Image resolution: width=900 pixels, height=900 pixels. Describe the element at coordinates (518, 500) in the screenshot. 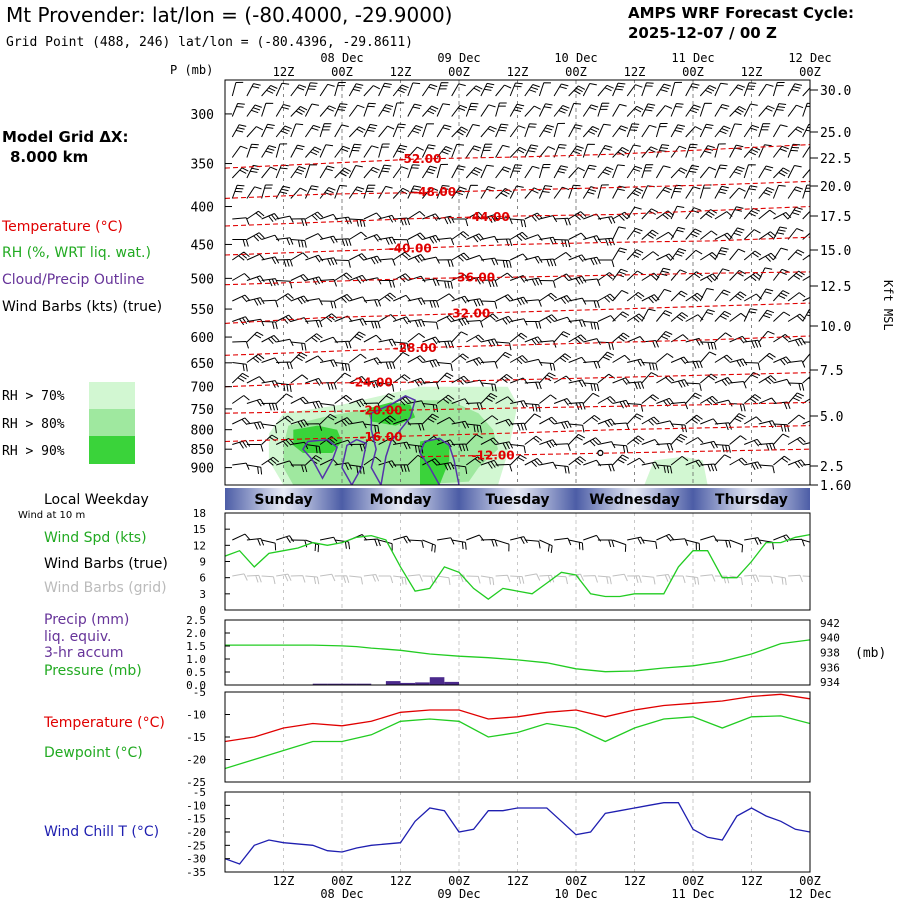

I see `weekday-label: Tuesday` at that location.